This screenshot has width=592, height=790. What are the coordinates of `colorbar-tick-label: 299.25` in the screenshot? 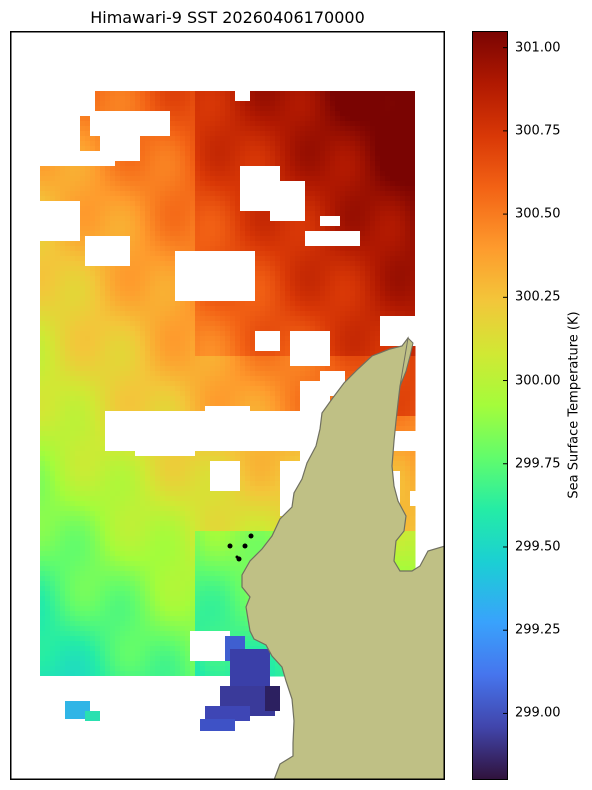 It's located at (538, 630).